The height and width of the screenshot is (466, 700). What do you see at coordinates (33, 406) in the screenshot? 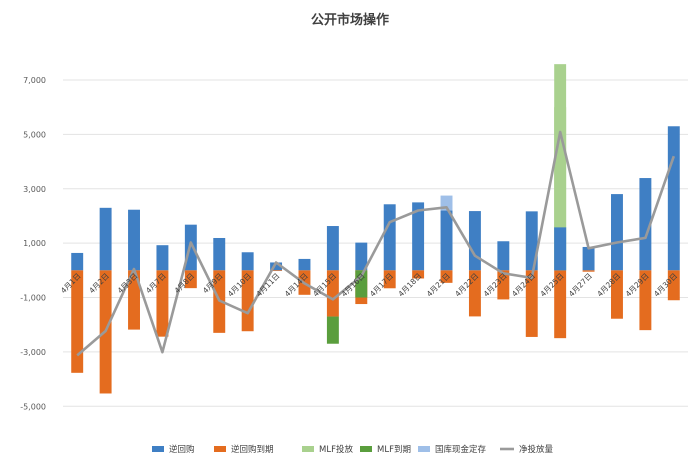
I see `y-tick-label: -5,000` at bounding box center [33, 406].